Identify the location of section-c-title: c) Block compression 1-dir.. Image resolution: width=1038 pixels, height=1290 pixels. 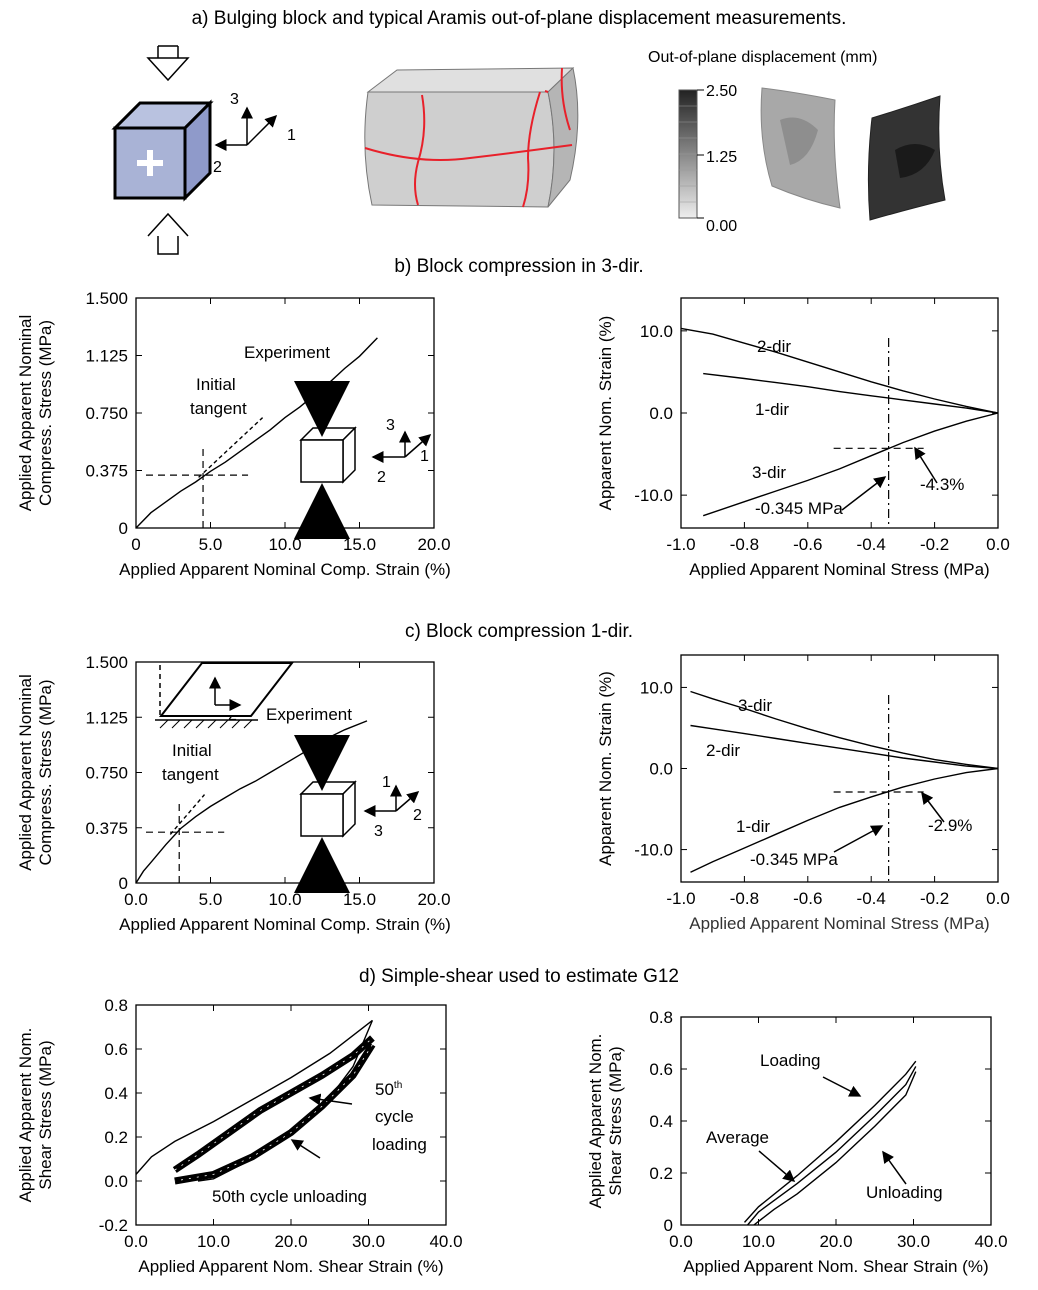
(519, 631).